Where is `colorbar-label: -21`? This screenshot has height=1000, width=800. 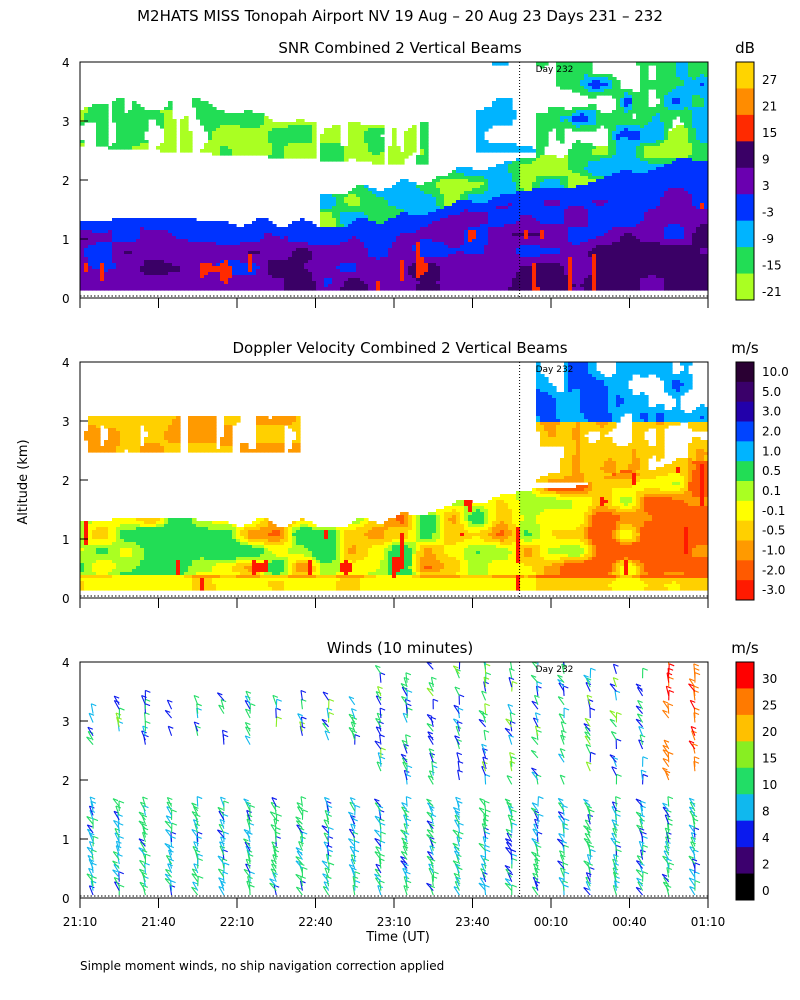
colorbar-label: -21 is located at coordinates (772, 292).